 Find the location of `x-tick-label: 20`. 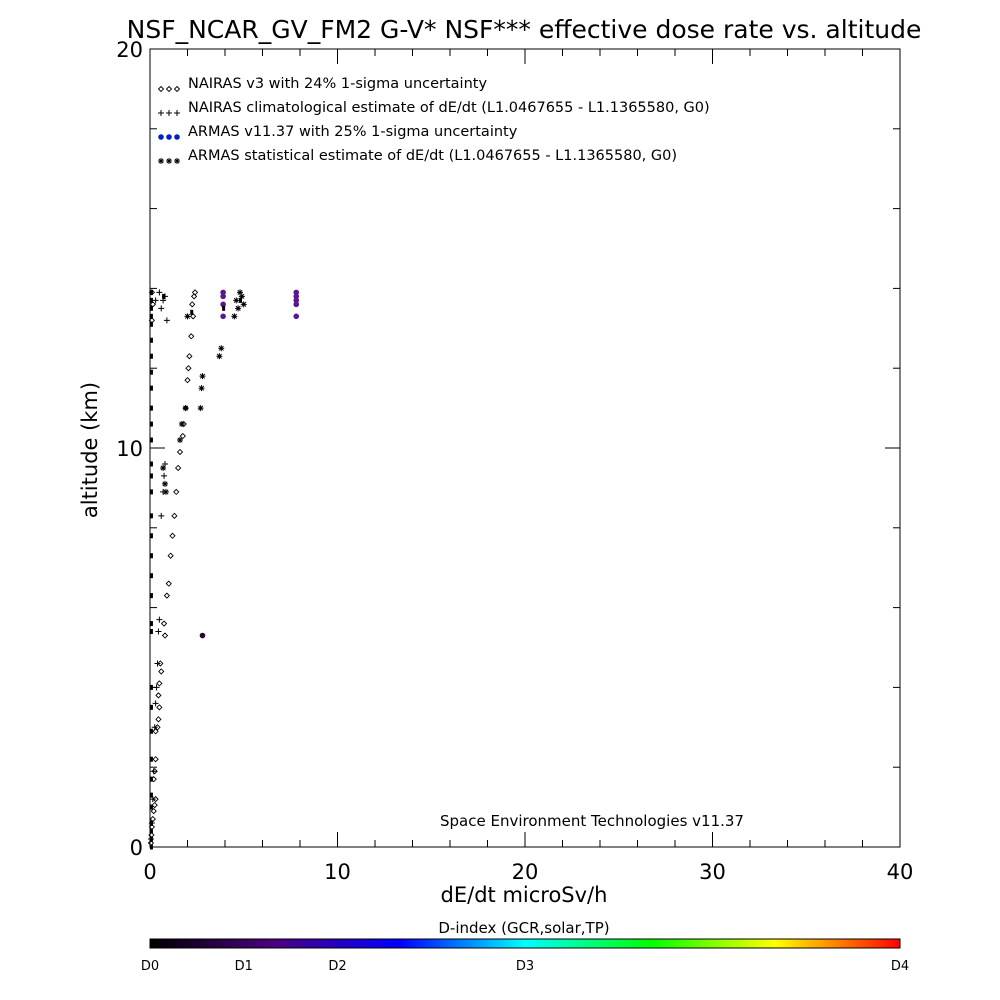

x-tick-label: 20 is located at coordinates (525, 872).